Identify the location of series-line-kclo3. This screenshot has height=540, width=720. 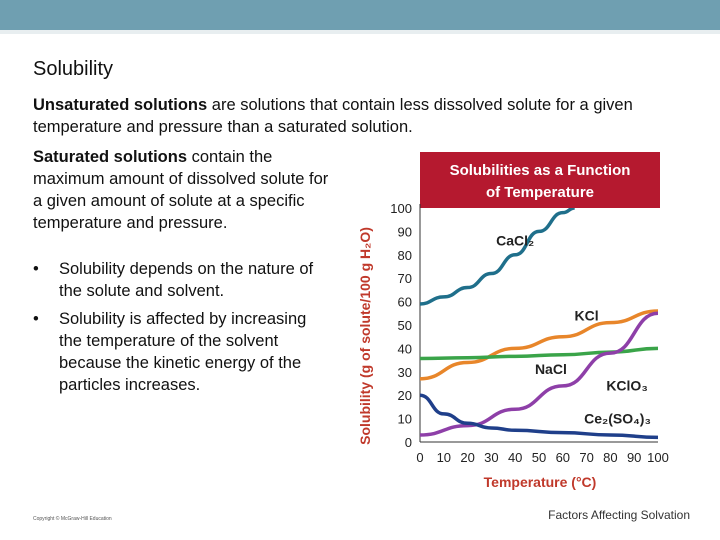
(539, 374).